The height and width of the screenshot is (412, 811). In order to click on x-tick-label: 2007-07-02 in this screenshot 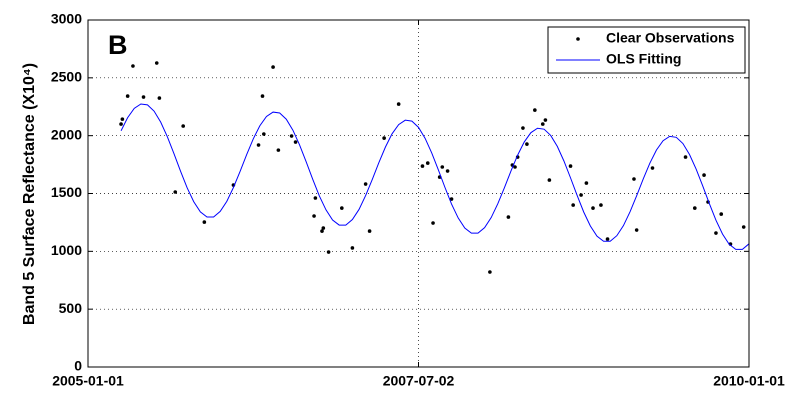, I will do `click(419, 381)`.